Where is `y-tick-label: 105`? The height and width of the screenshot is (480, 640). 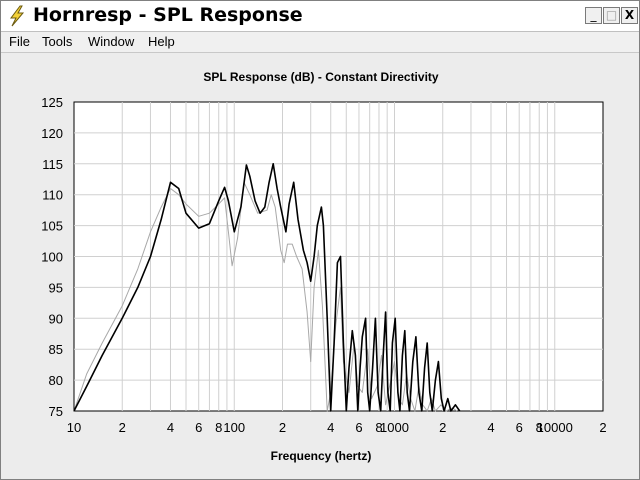
y-tick-label: 105 is located at coordinates (52, 226).